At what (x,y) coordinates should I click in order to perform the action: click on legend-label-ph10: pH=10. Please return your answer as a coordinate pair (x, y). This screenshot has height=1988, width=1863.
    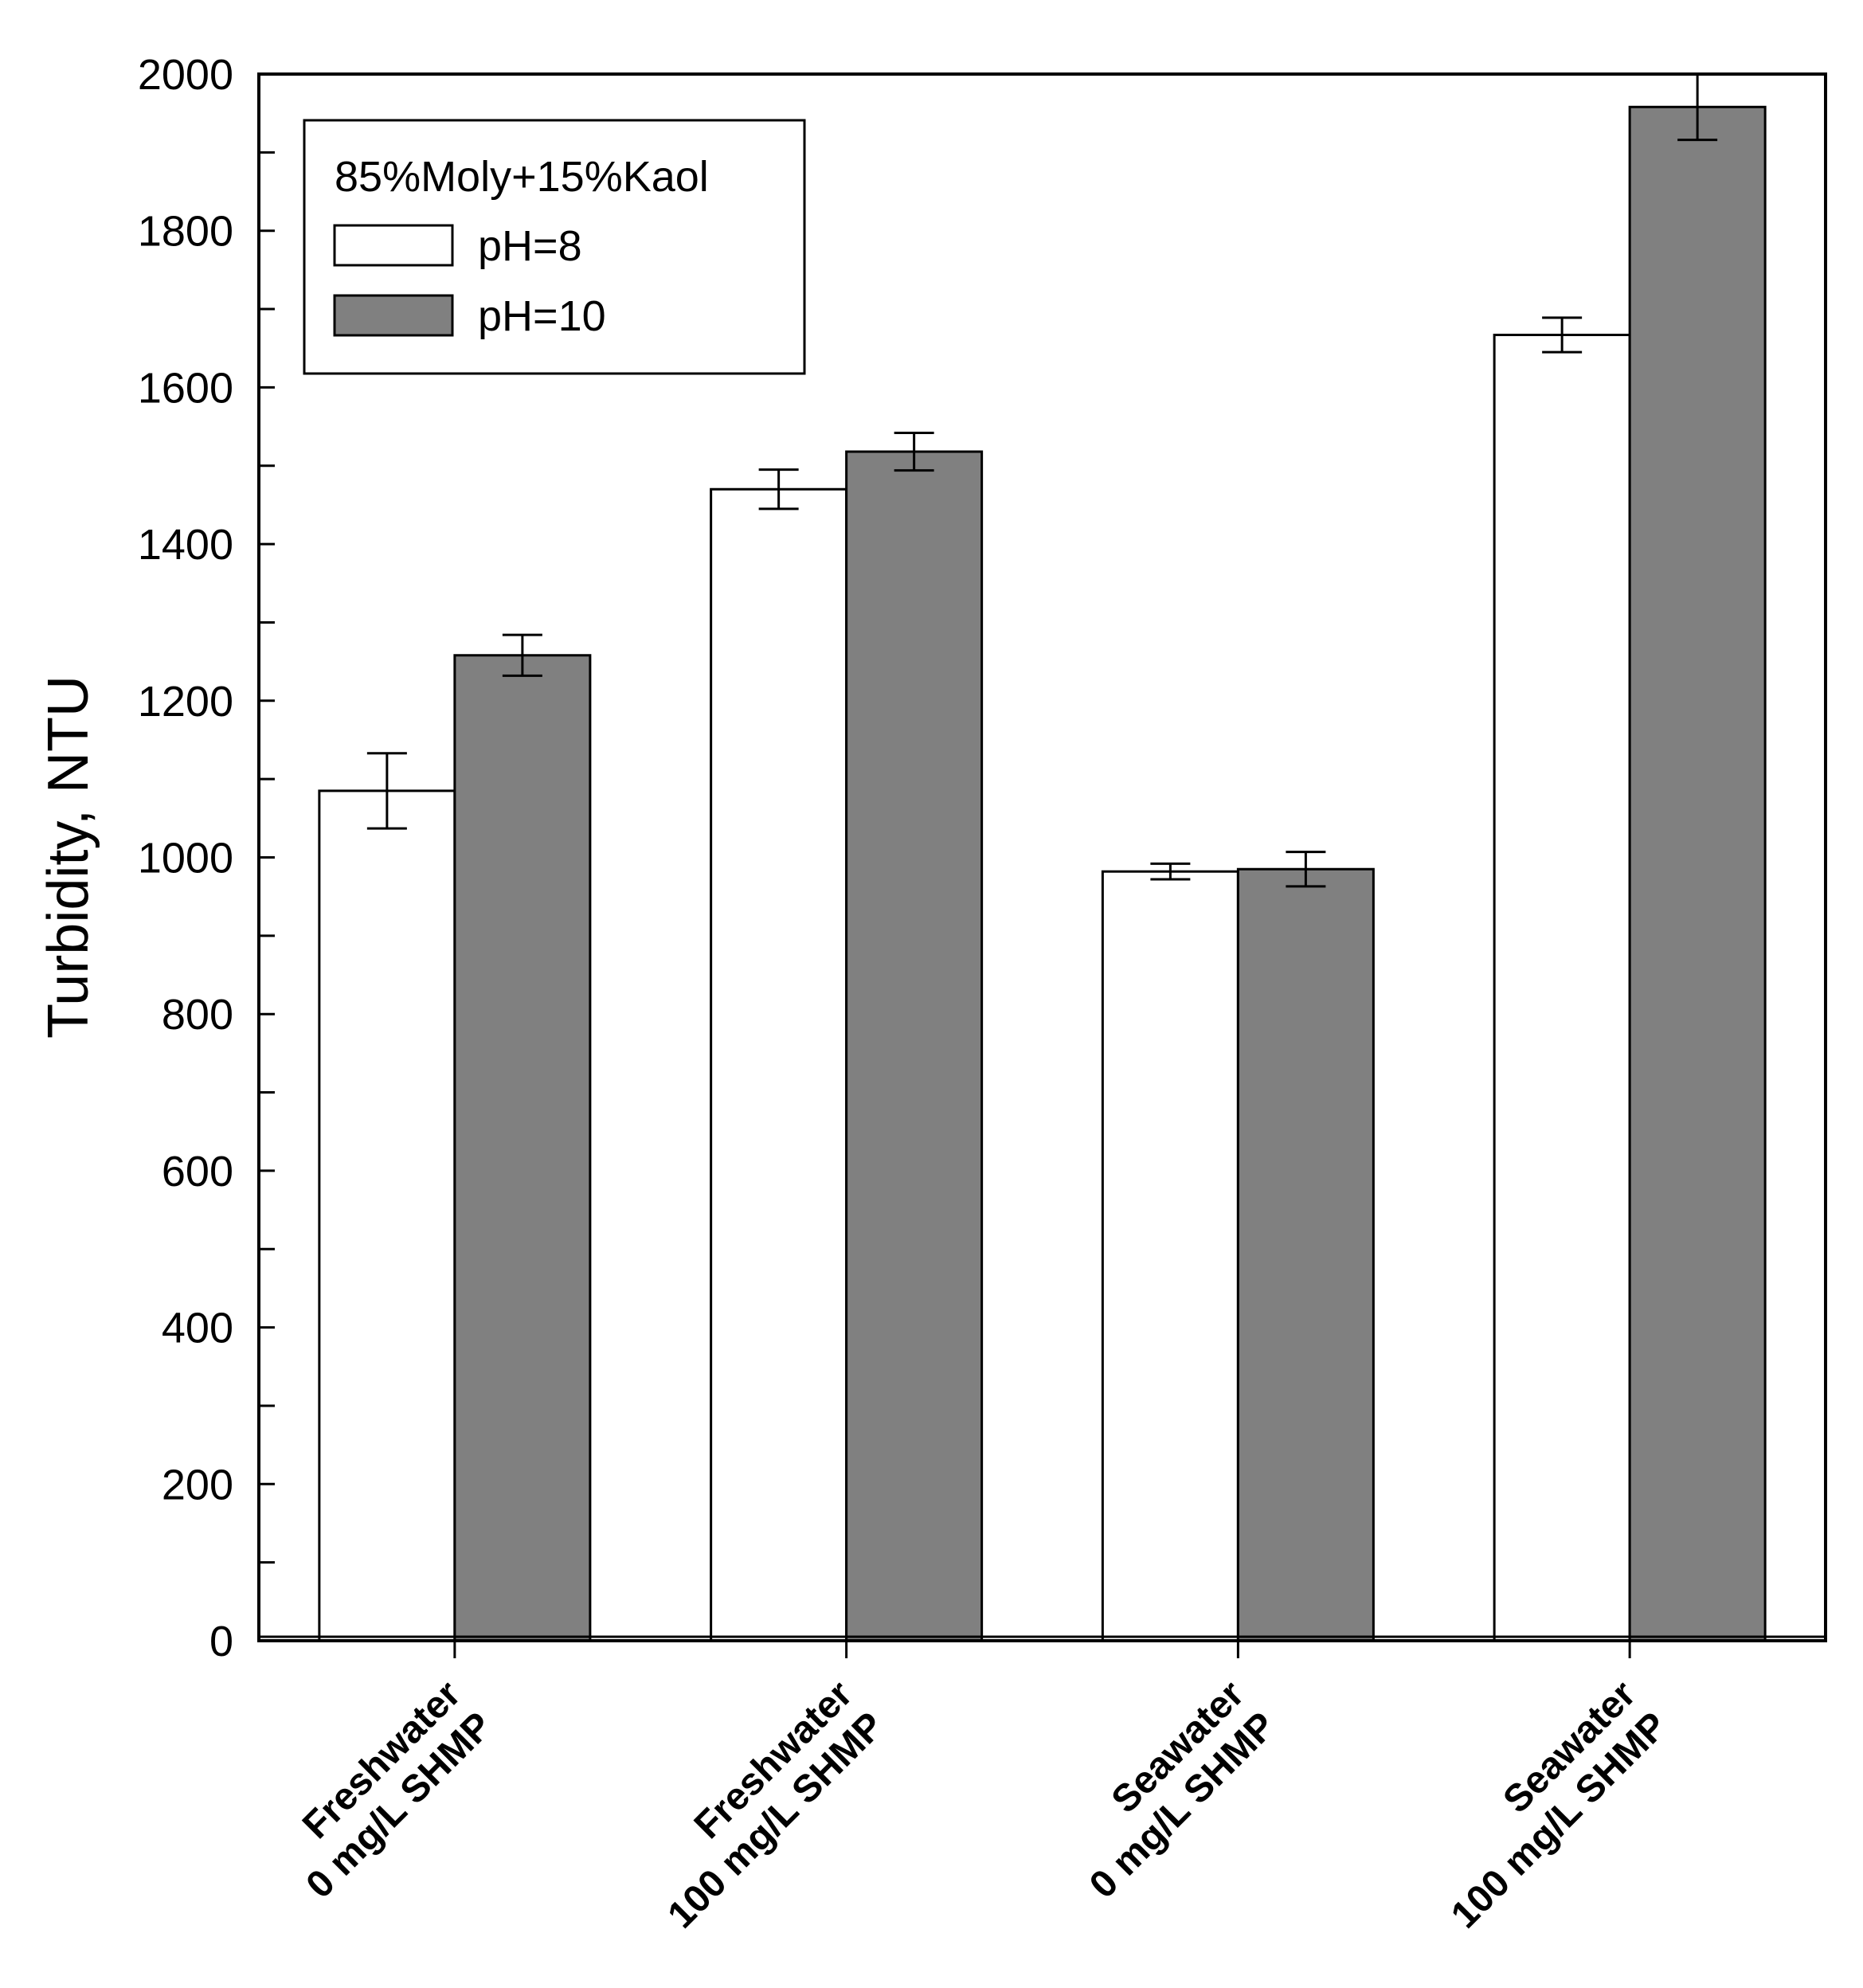
    Looking at the image, I should click on (542, 316).